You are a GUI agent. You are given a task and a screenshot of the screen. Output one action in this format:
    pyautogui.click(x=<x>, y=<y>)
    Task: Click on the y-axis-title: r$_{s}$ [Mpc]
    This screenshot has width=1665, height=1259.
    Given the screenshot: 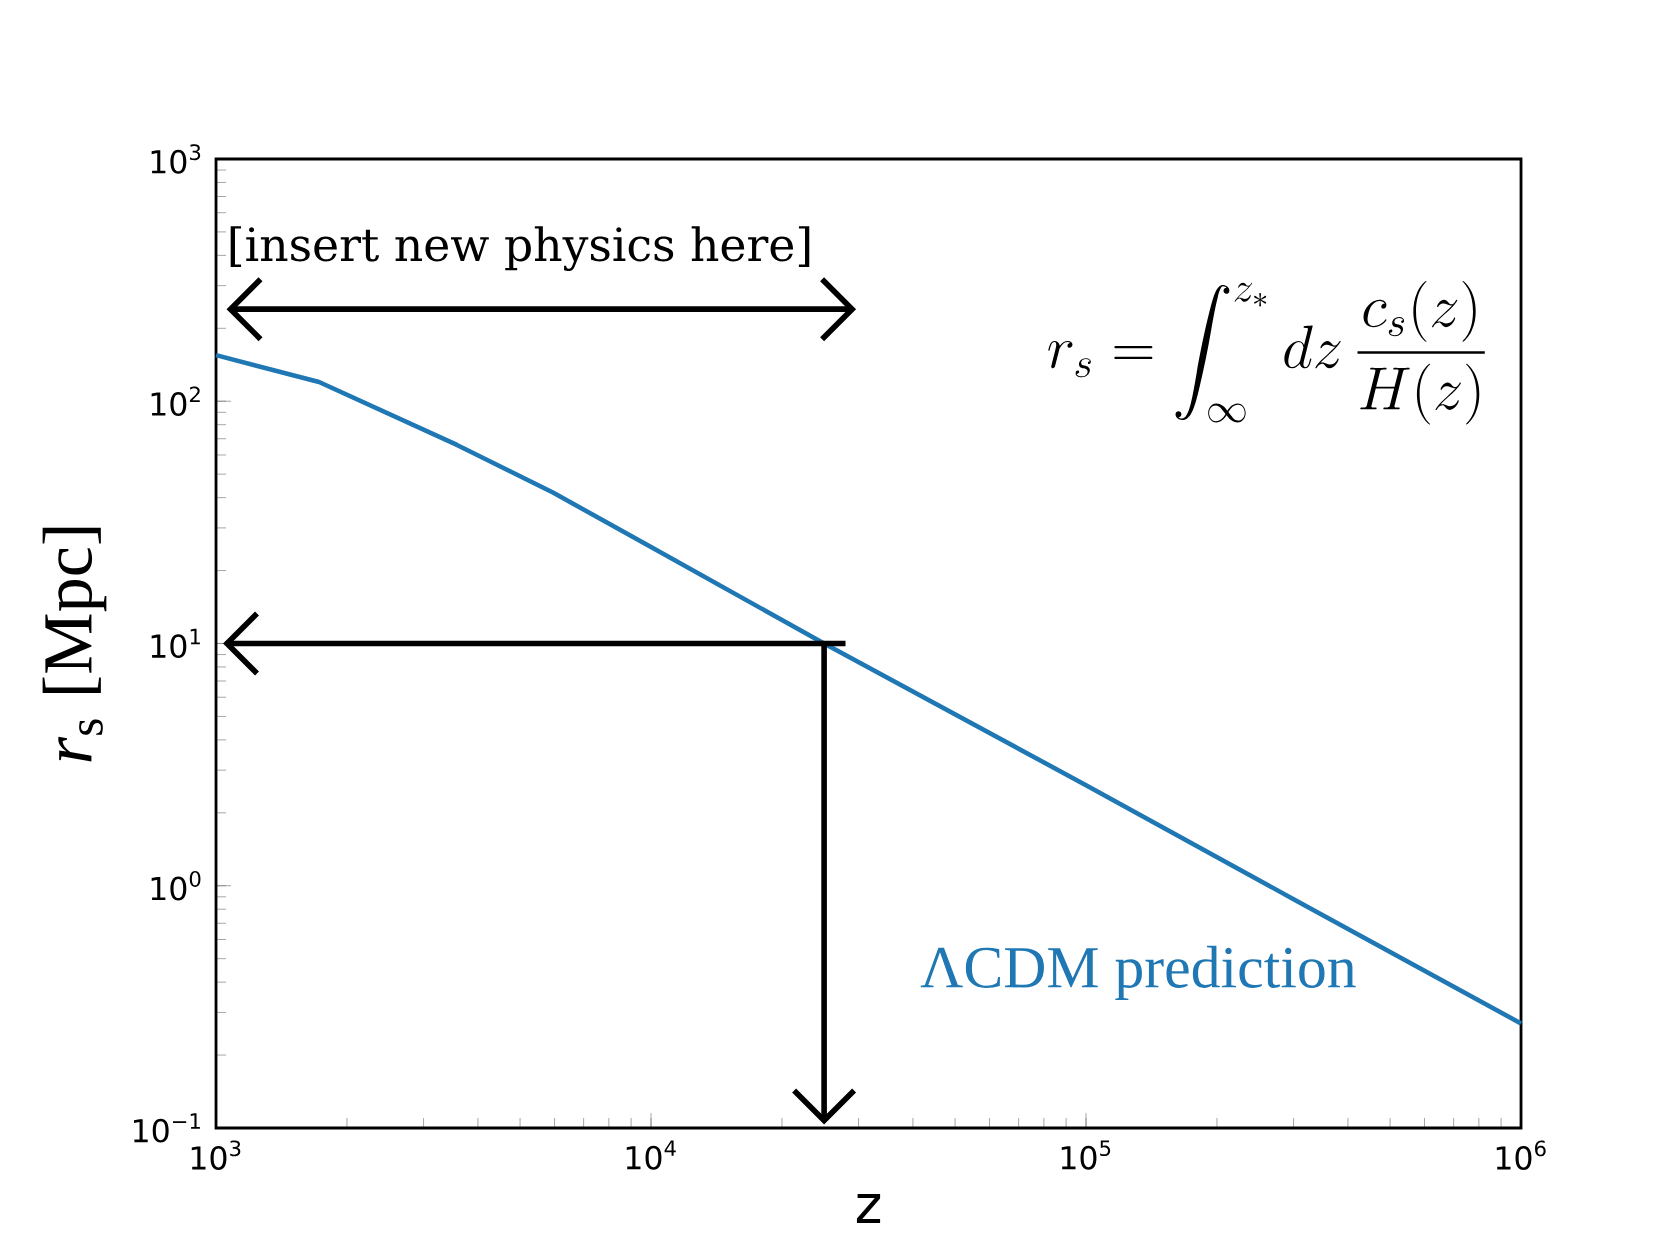 What is the action you would take?
    pyautogui.click(x=74, y=644)
    